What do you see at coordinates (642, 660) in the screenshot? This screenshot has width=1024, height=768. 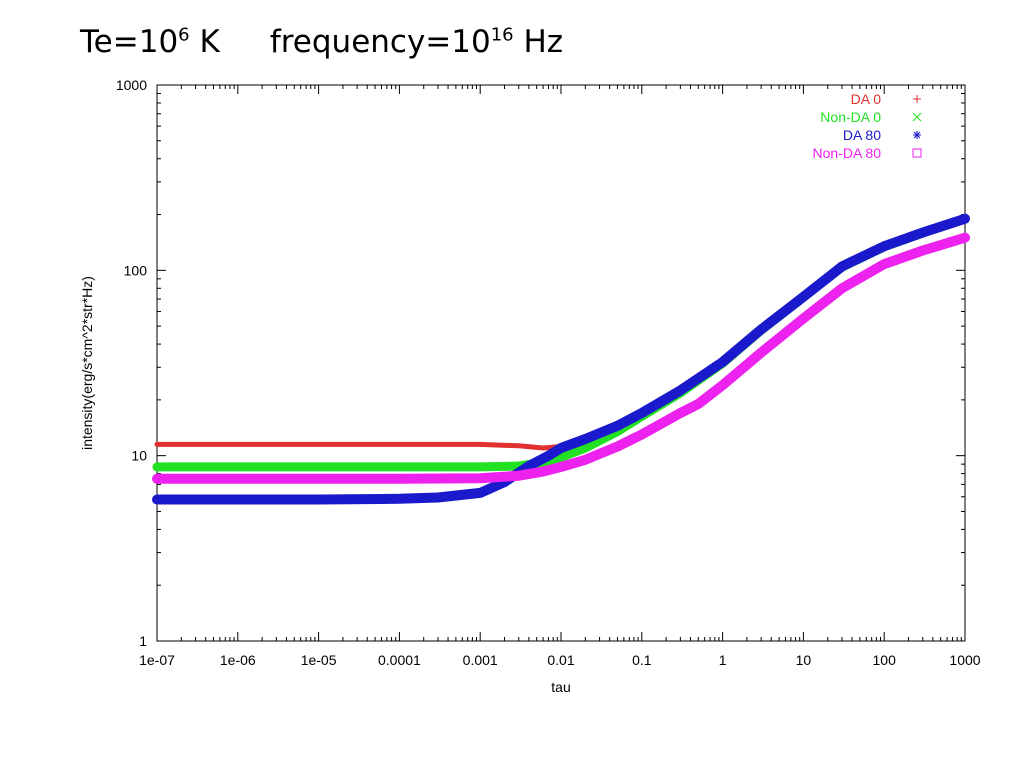 I see `x-tick-label: 0.1` at bounding box center [642, 660].